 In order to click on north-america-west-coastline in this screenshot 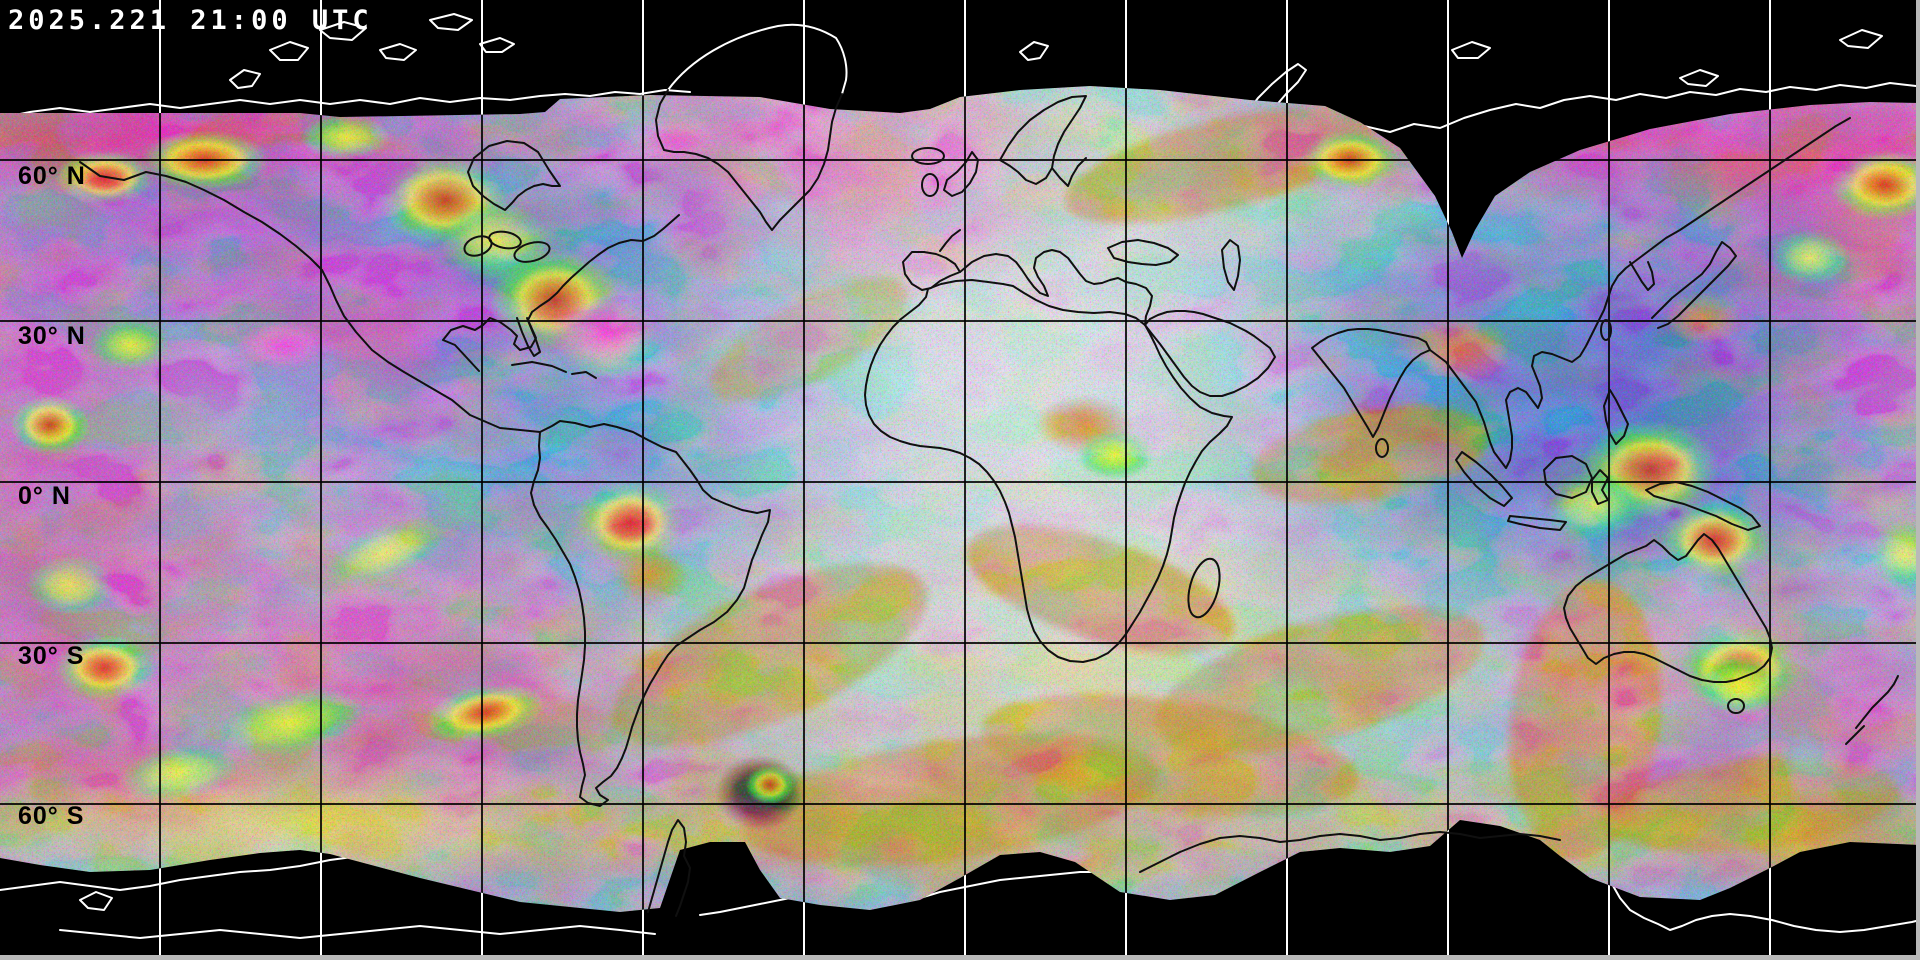, I will do `click(310, 297)`.